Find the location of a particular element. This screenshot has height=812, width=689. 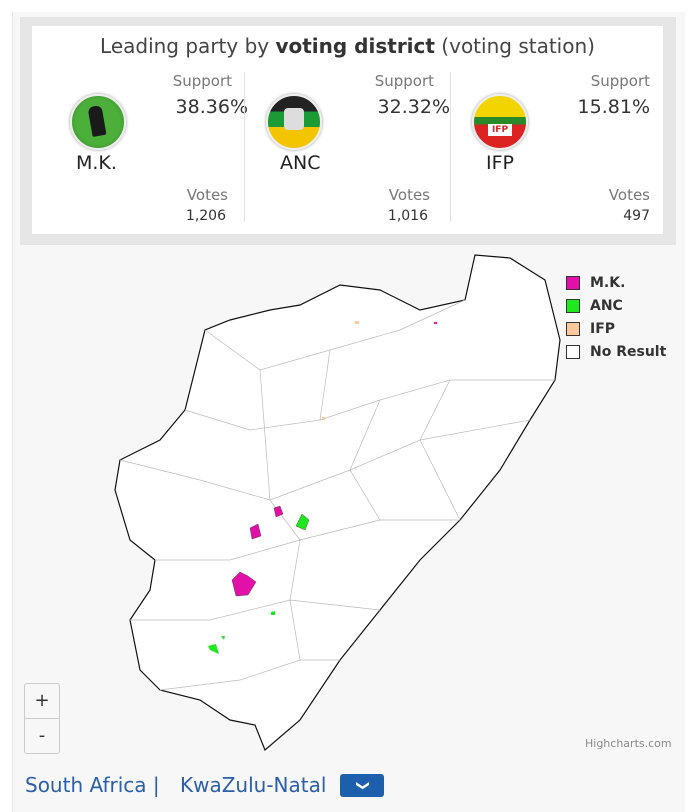

party-name: IFP is located at coordinates (500, 163).